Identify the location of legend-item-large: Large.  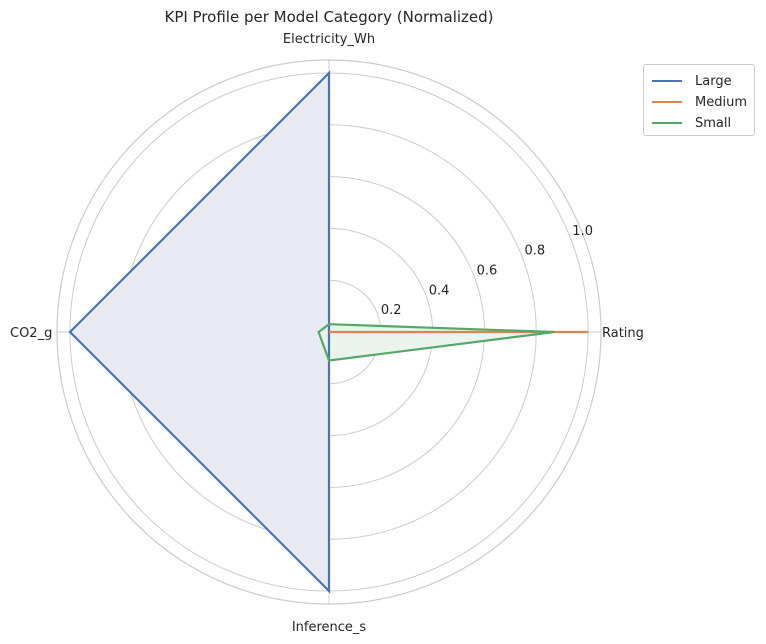
(692, 81).